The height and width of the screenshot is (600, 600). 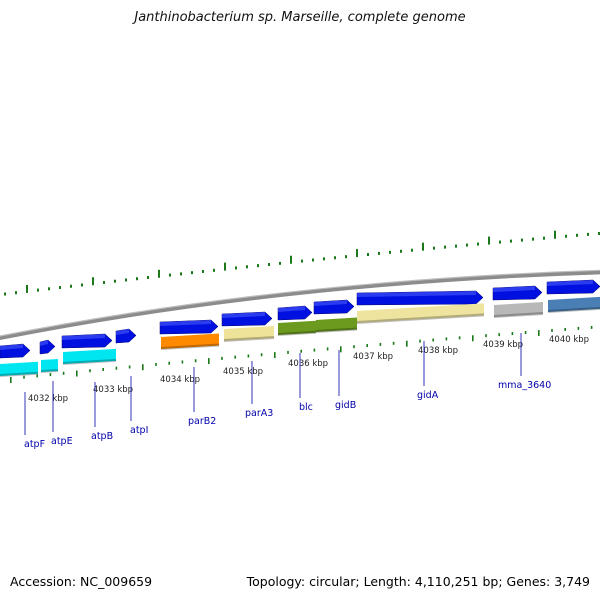 What do you see at coordinates (48, 399) in the screenshot?
I see `scale-tick-label: 4032 kbp` at bounding box center [48, 399].